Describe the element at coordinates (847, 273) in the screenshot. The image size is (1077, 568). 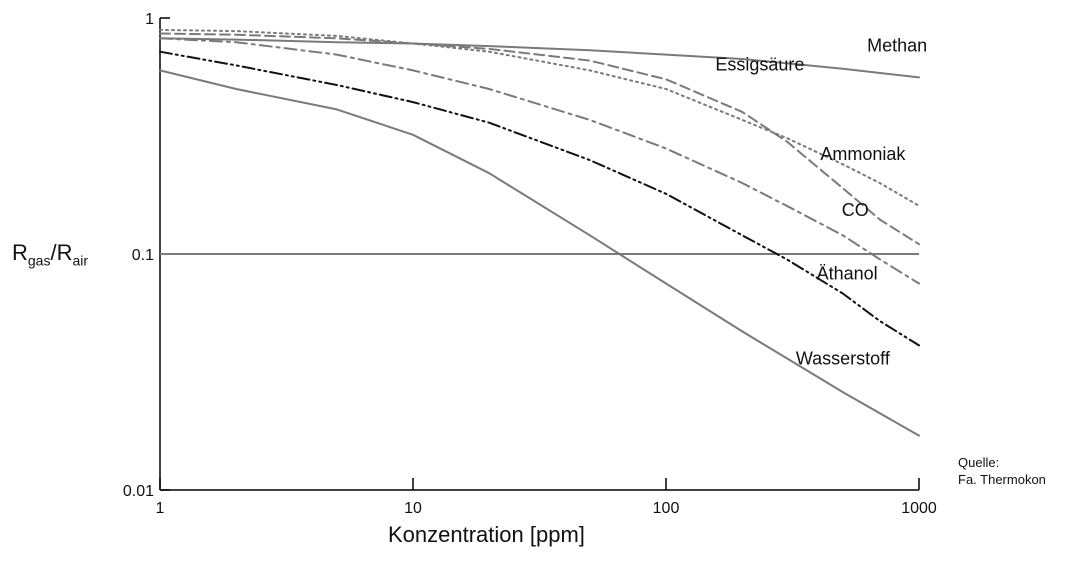
I see `series-label-äthanol: Äthanol` at that location.